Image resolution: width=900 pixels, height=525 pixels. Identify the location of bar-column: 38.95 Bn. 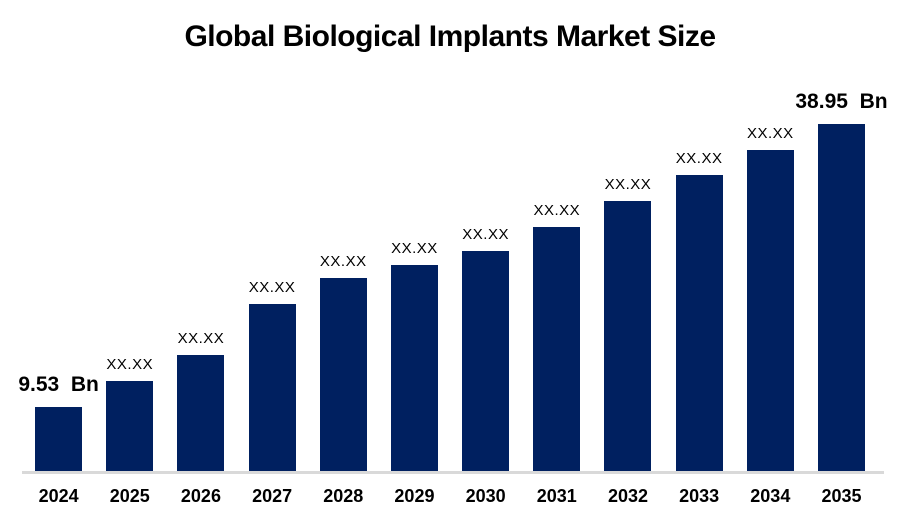
(841, 281).